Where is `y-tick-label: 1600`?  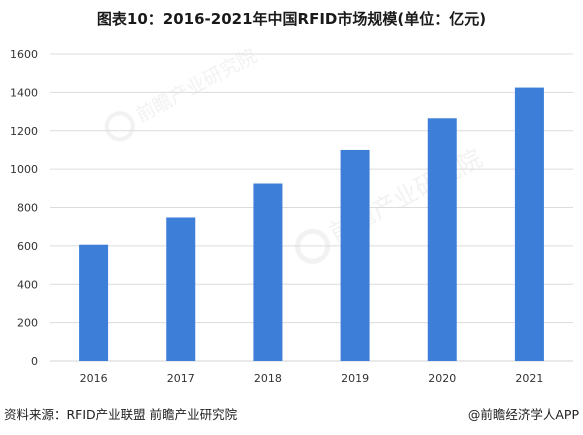
y-tick-label: 1600 is located at coordinates (24, 54).